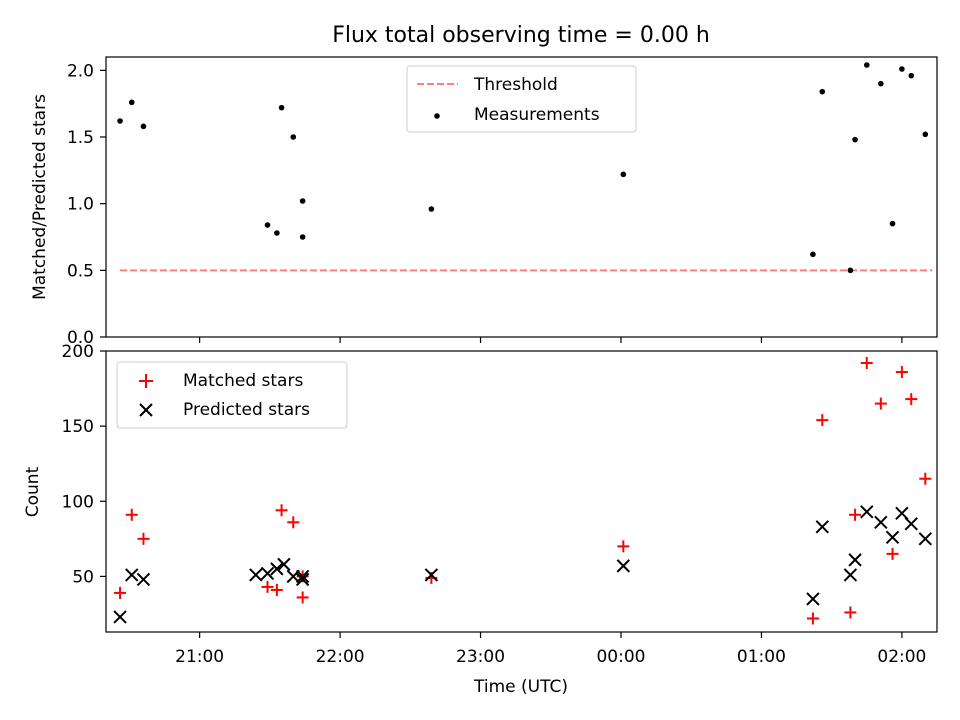  What do you see at coordinates (437, 116) in the screenshot?
I see `legend-measurements-swatch` at bounding box center [437, 116].